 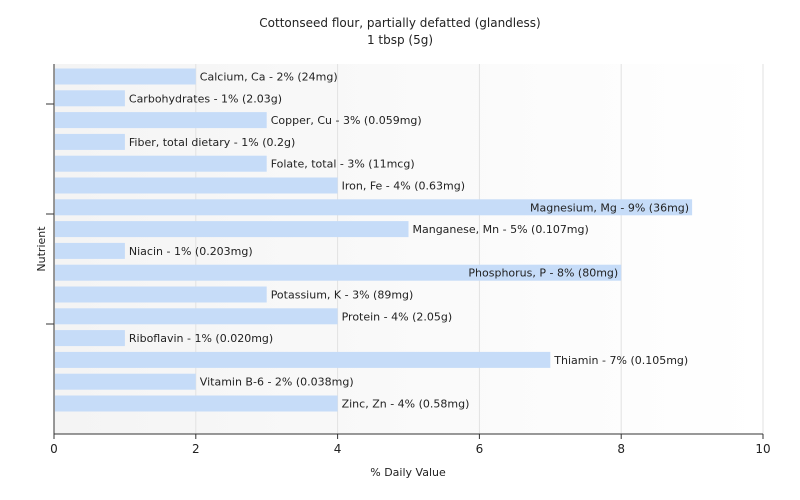 I want to click on bar-label: Fiber, total dietary - 1% (0.2g), so click(x=212, y=142).